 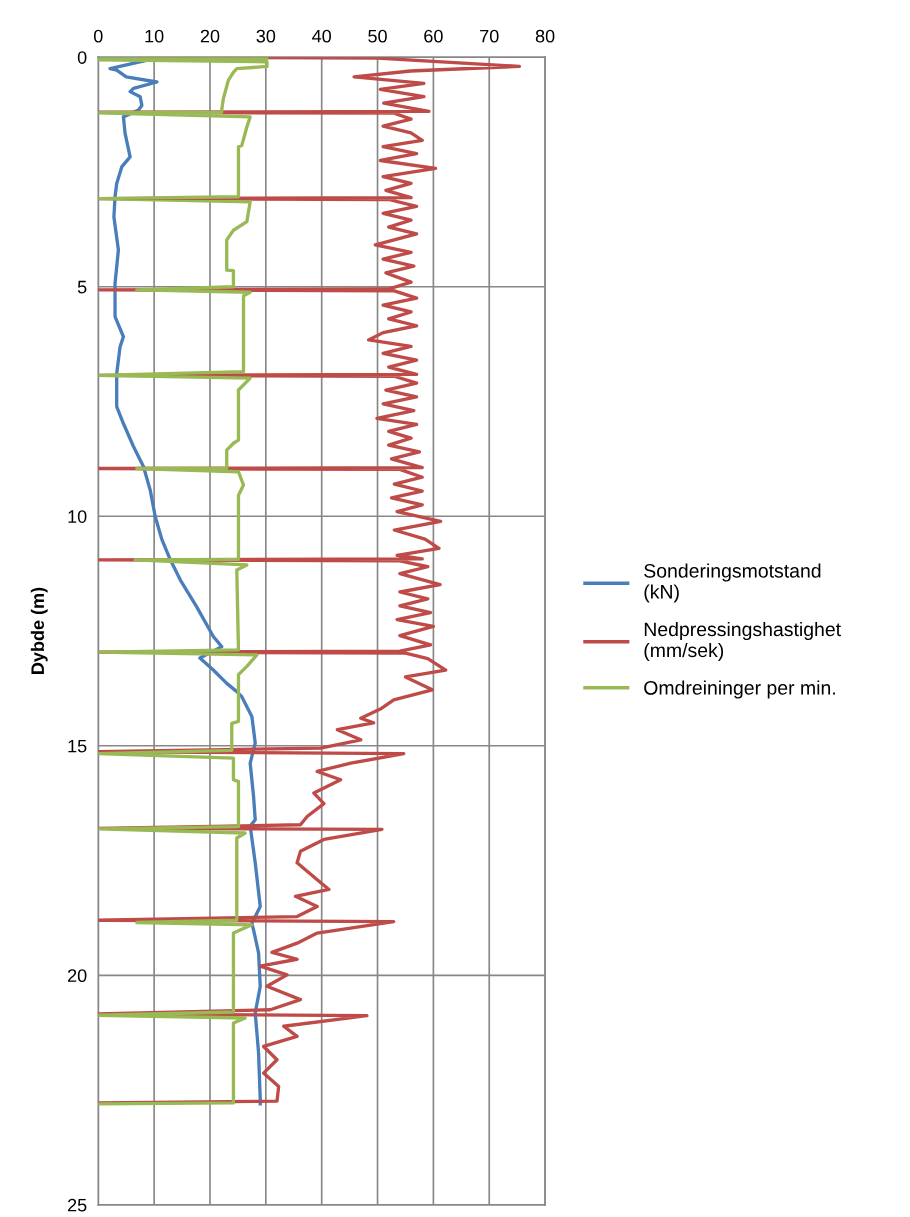 I want to click on y-tick-label: 20, so click(x=77, y=976).